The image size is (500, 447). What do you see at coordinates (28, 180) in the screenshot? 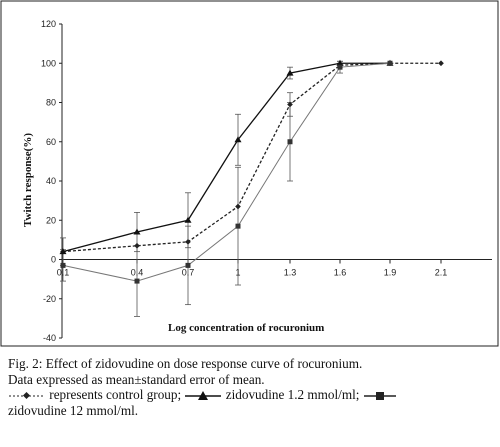
I see `y-axis-title: Twitch response(%)` at bounding box center [28, 180].